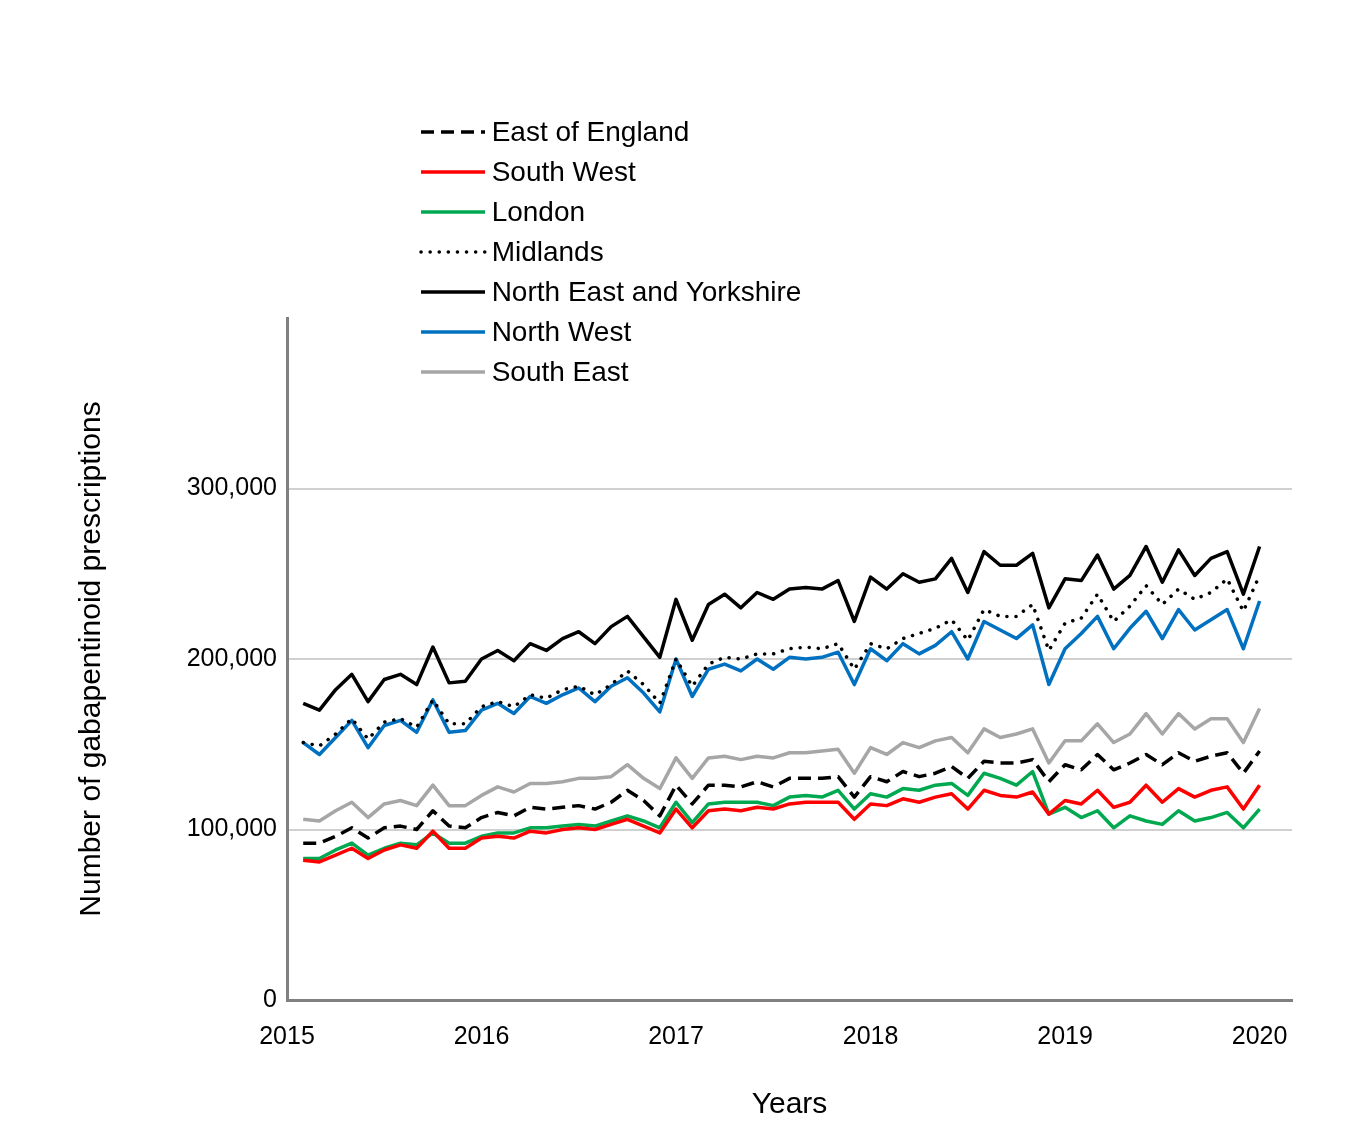  I want to click on x-tick-label: 2015, so click(287, 1034).